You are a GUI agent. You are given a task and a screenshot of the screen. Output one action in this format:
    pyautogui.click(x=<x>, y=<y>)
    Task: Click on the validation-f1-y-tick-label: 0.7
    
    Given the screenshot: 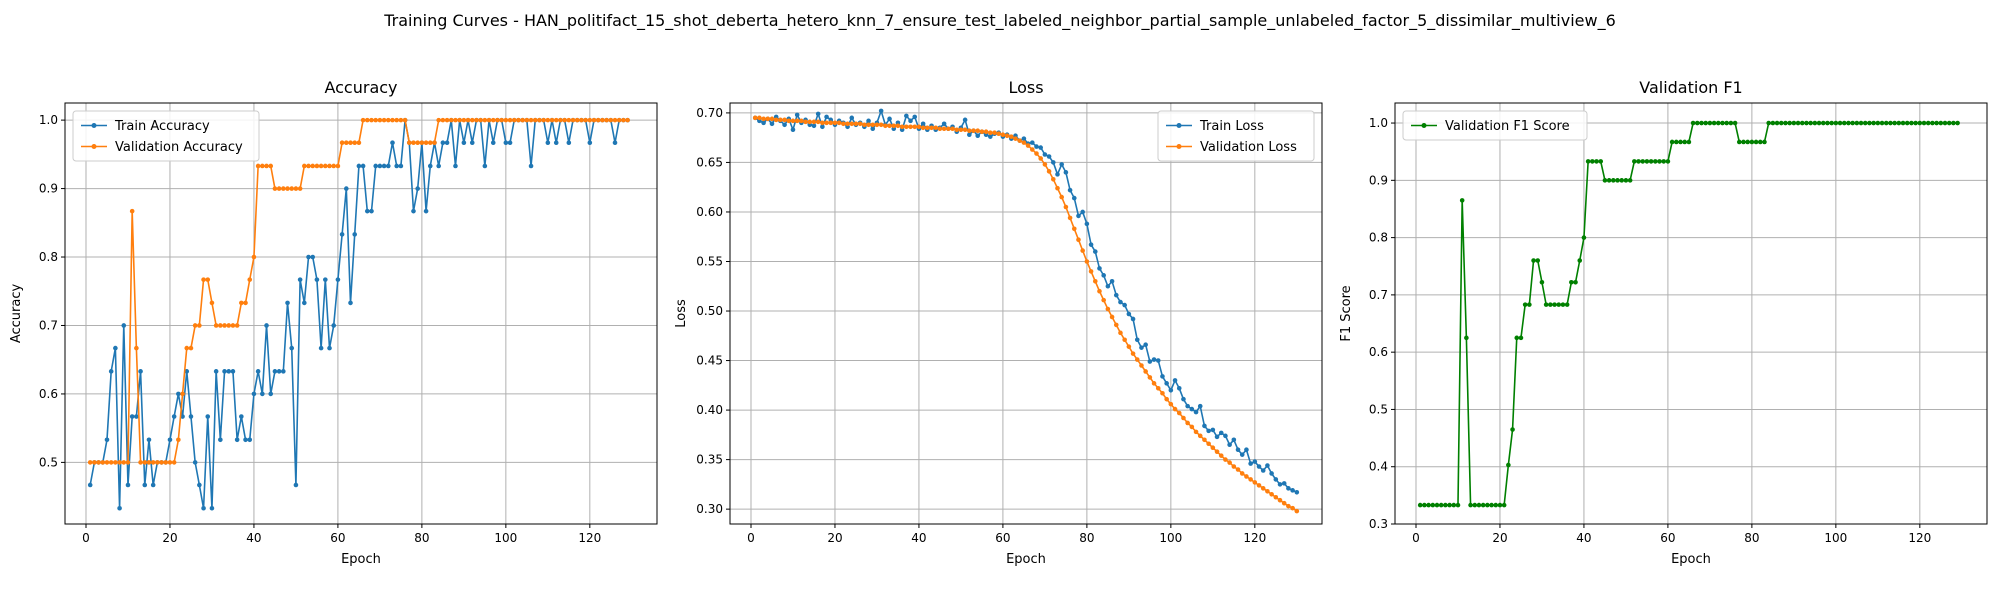 What is the action you would take?
    pyautogui.click(x=1378, y=295)
    